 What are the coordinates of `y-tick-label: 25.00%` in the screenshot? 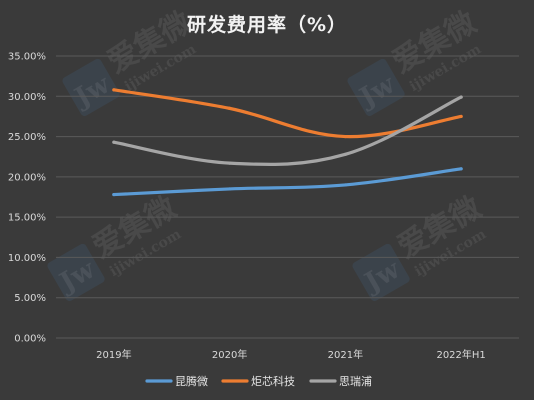 It's located at (27, 137).